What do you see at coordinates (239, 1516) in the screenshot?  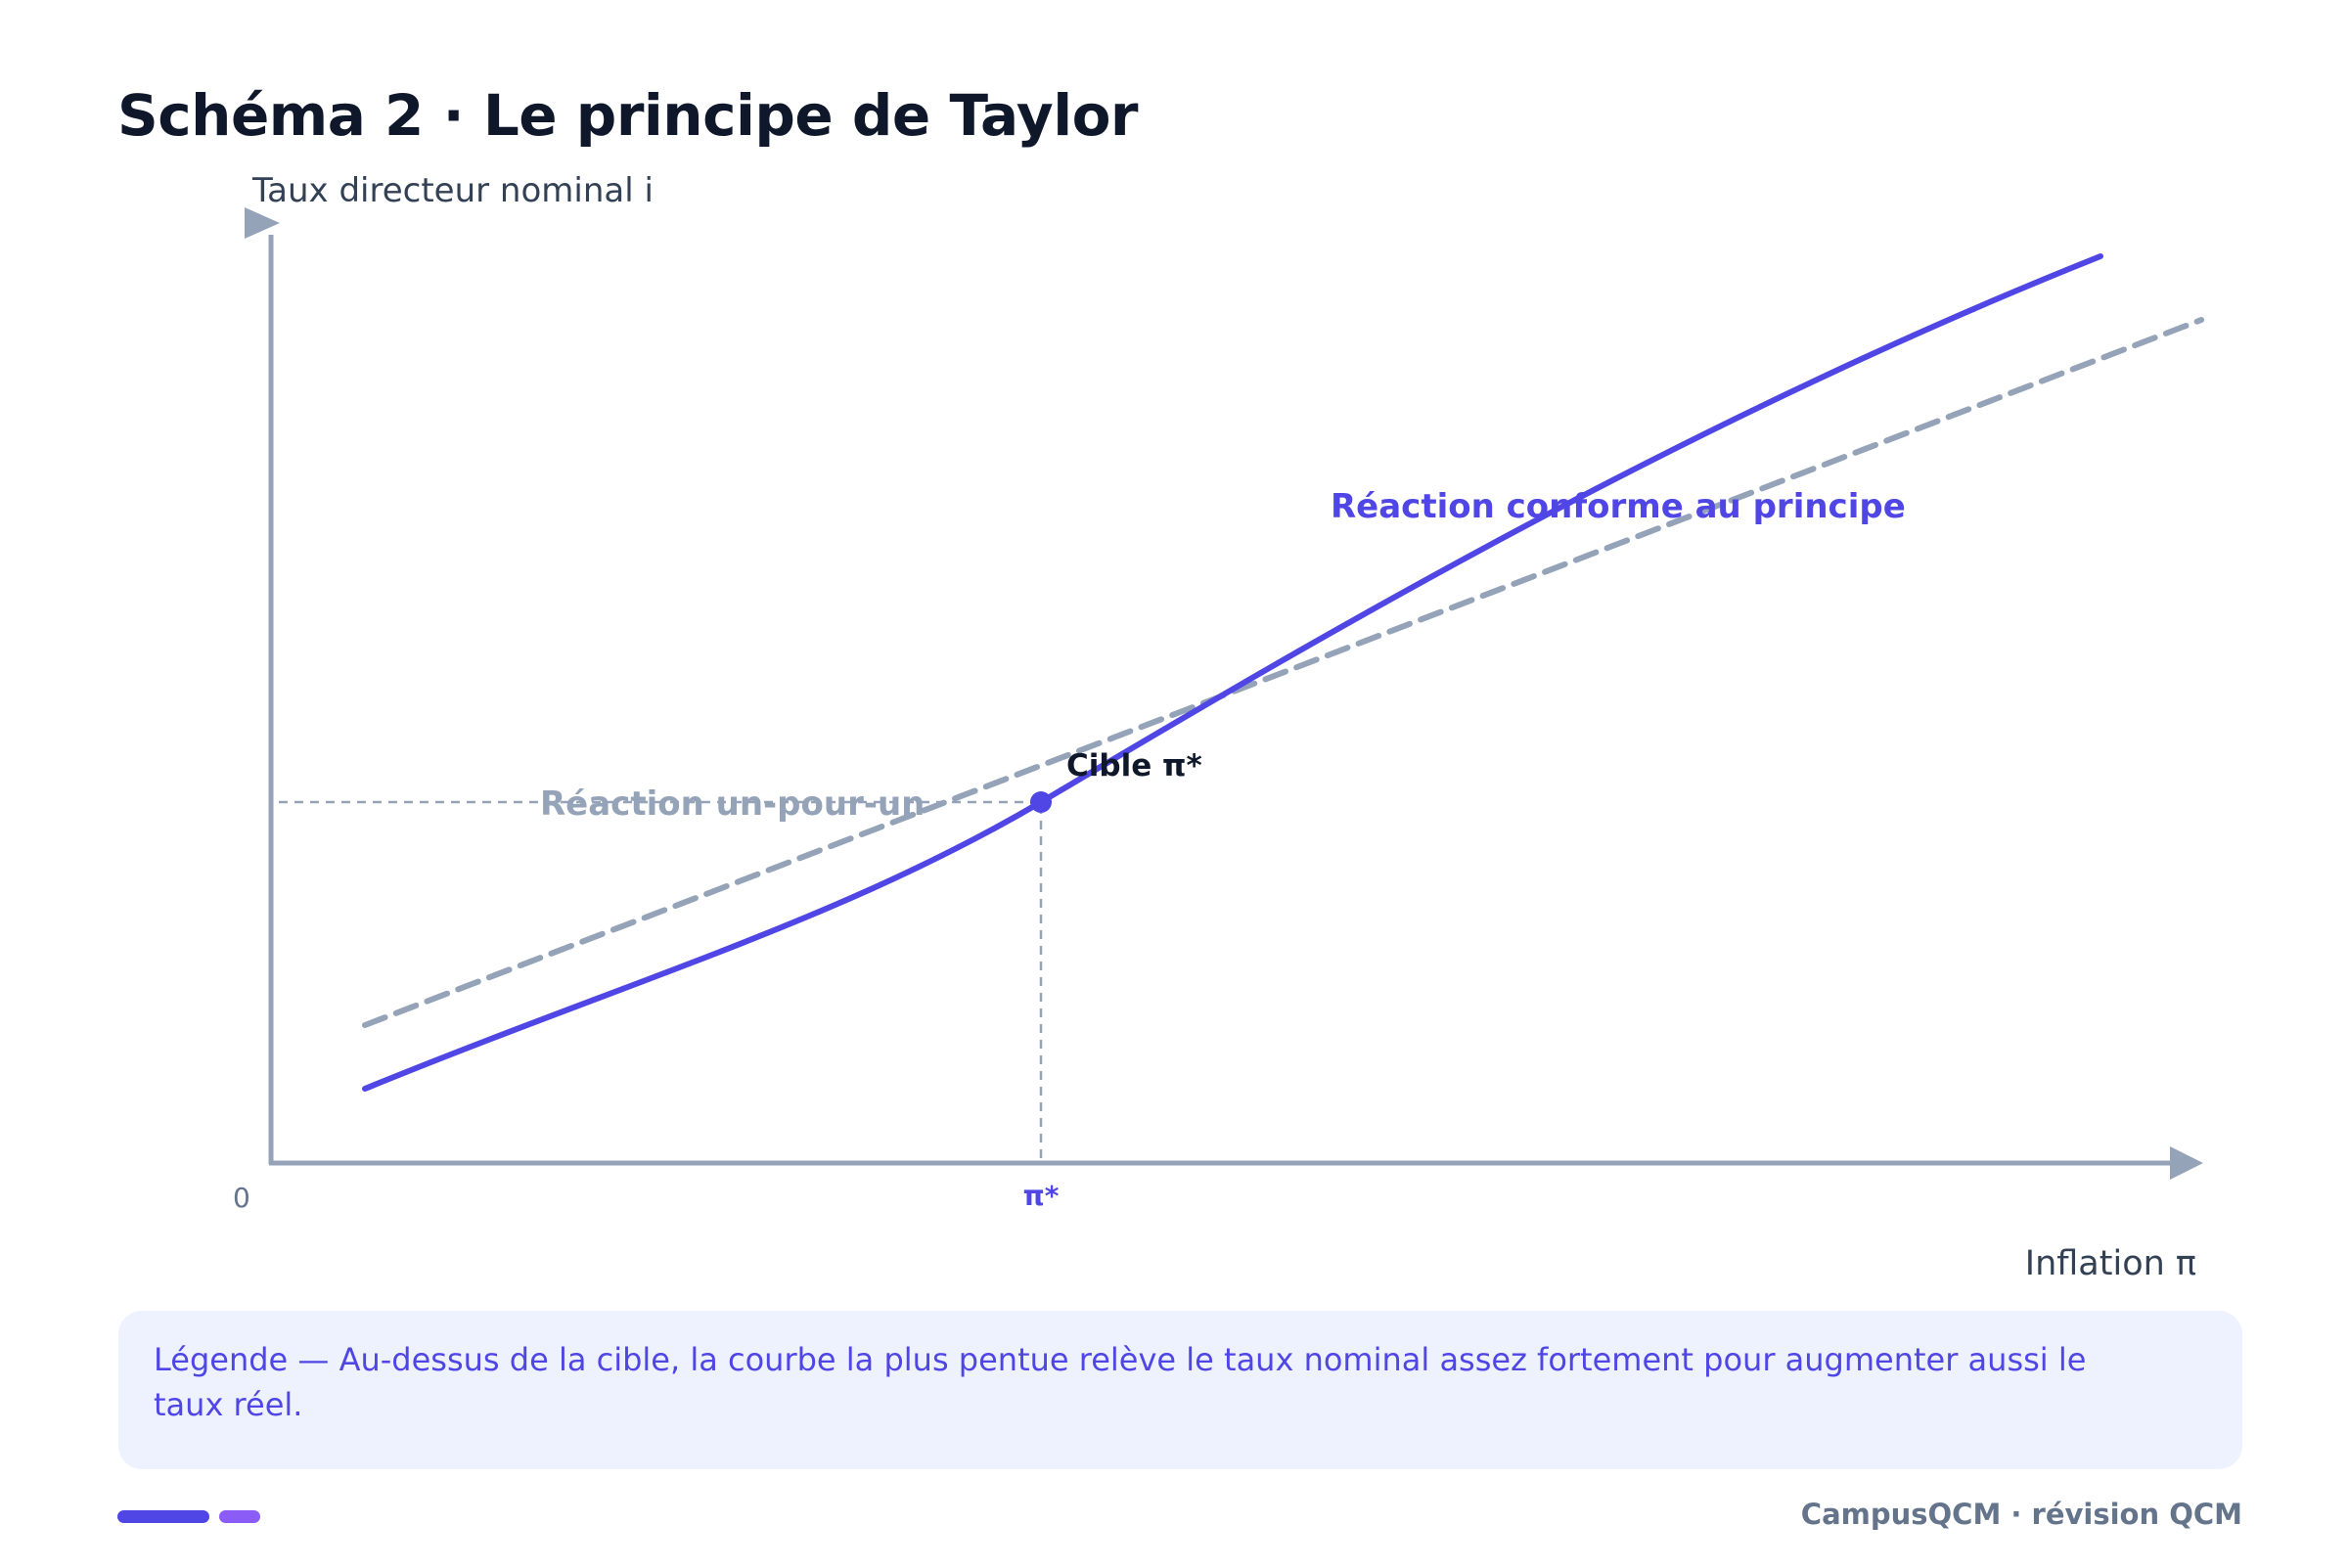 I see `progress-pill-secondary` at bounding box center [239, 1516].